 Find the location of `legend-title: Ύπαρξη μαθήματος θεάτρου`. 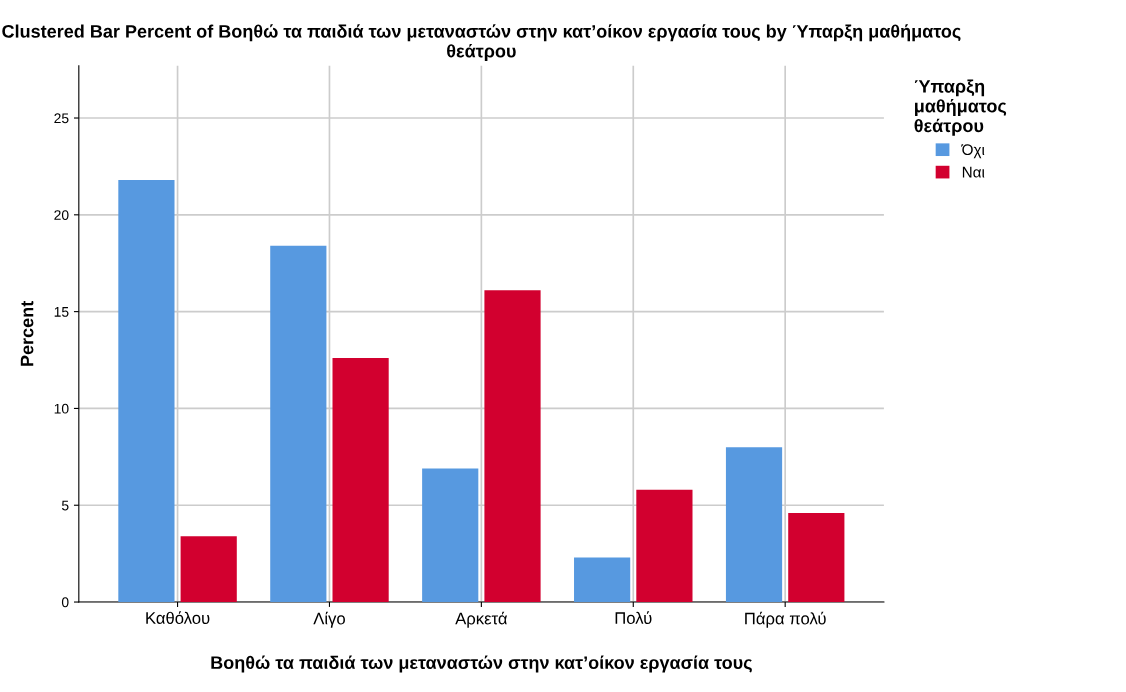

legend-title: Ύπαρξη μαθήματος θεάτρου is located at coordinates (960, 107).